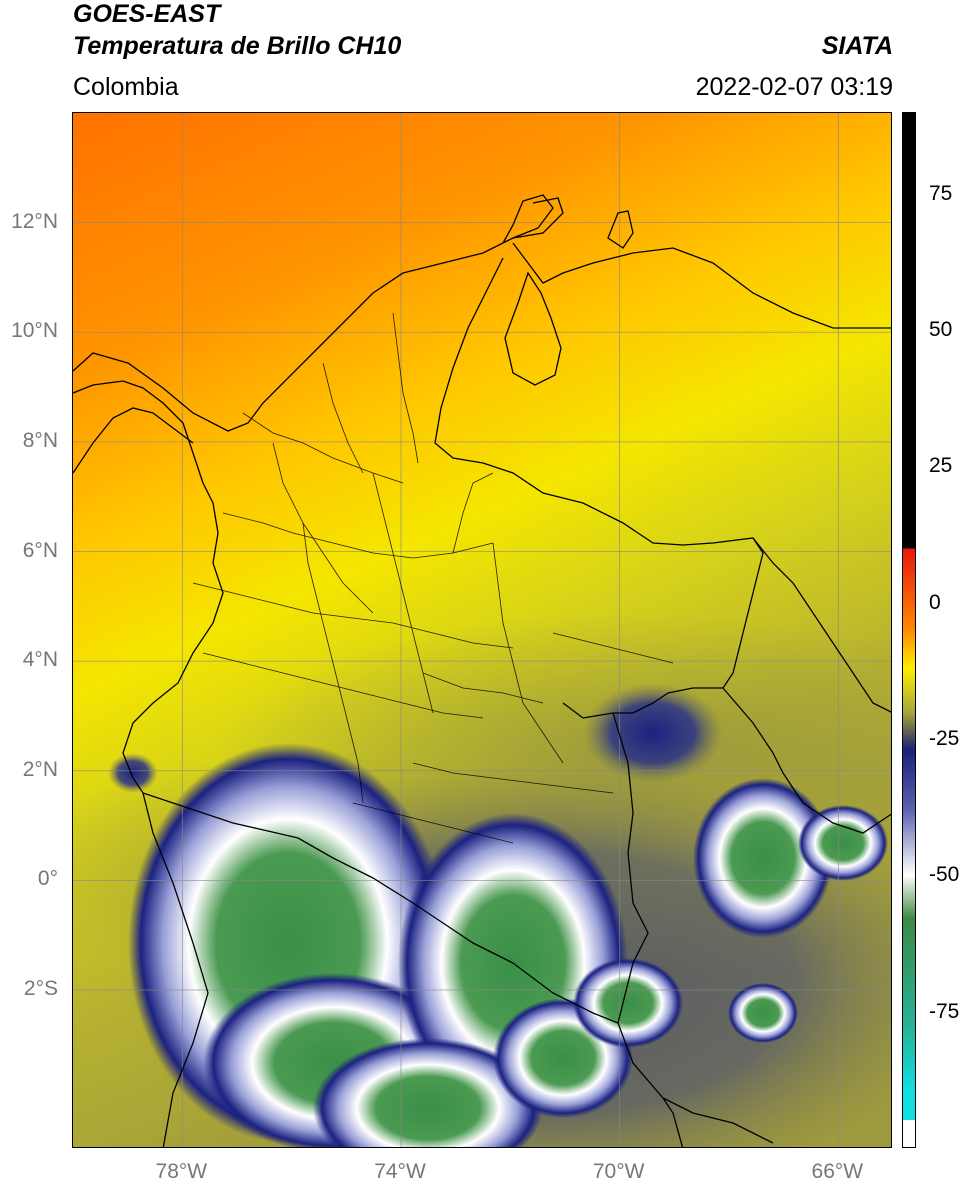 The width and height of the screenshot is (966, 1190). Describe the element at coordinates (40, 550) in the screenshot. I see `lat-label: 6°N` at that location.